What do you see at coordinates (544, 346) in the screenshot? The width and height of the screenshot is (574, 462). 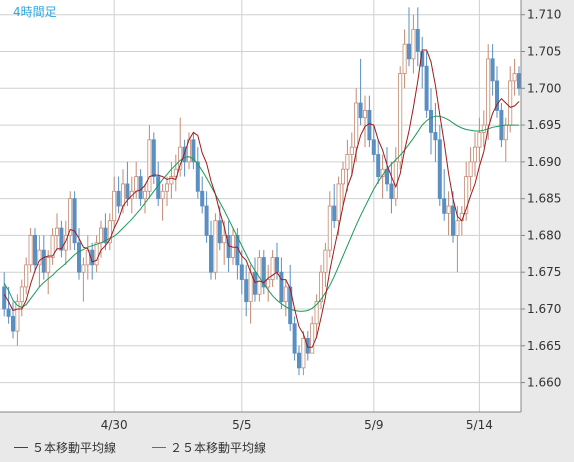 I see `y-tick-label: 1.665` at bounding box center [544, 346].